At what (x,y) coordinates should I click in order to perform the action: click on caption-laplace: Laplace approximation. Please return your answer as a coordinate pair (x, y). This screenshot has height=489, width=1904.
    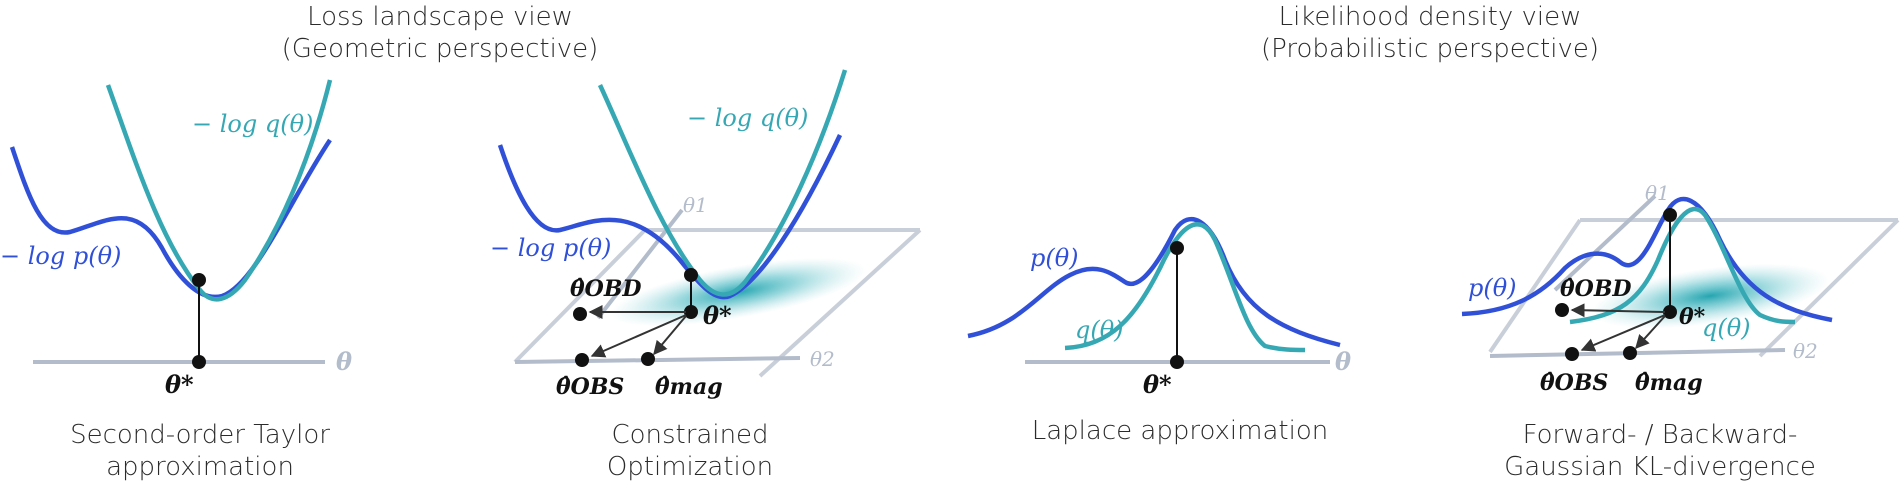
    Looking at the image, I should click on (1180, 432).